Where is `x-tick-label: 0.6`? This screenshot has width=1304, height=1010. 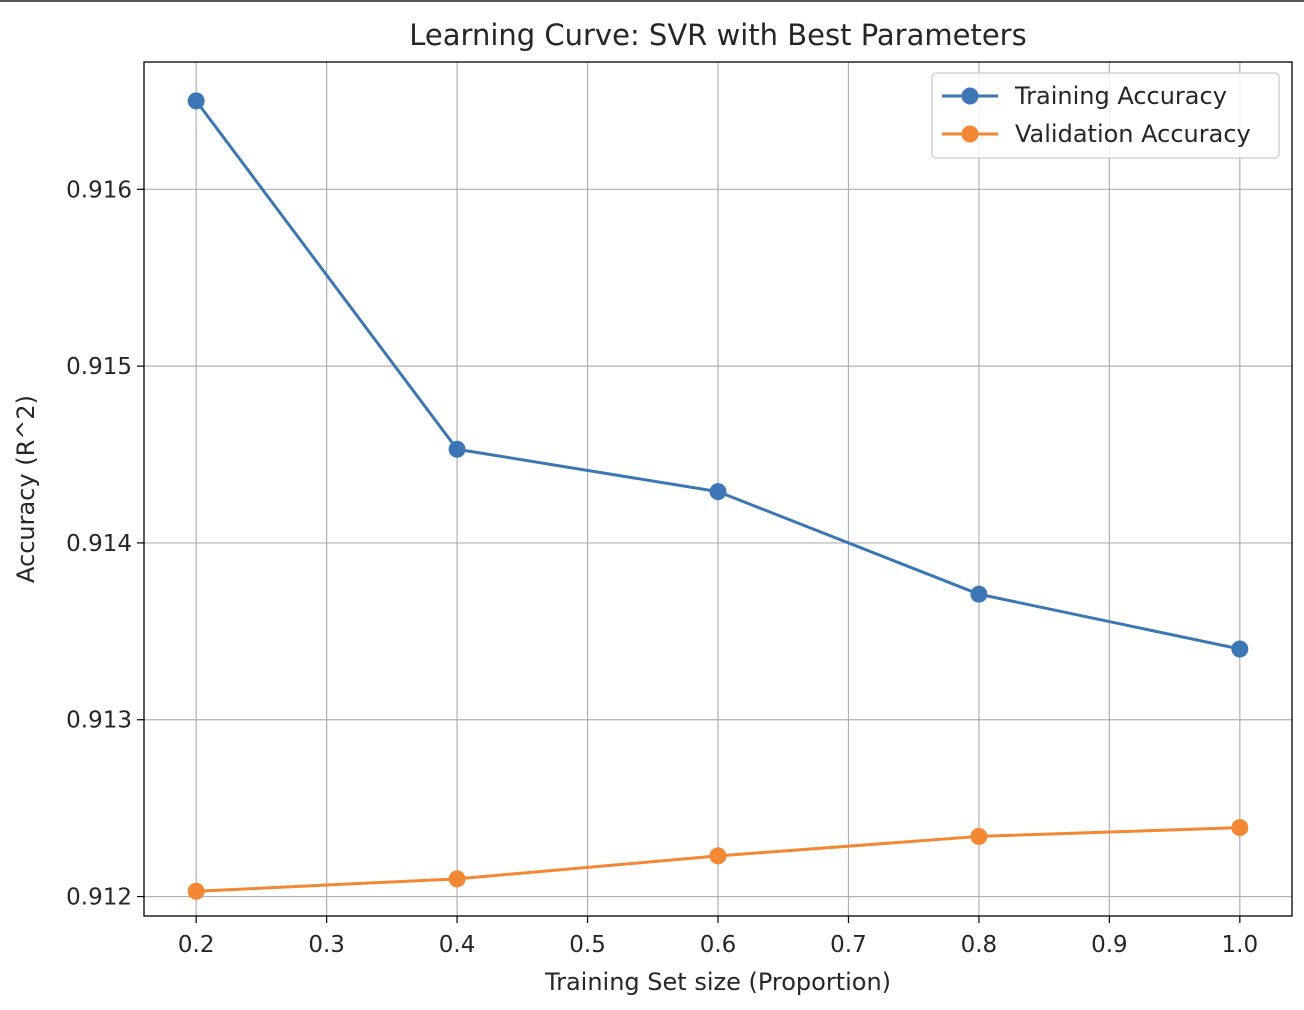 x-tick-label: 0.6 is located at coordinates (718, 945).